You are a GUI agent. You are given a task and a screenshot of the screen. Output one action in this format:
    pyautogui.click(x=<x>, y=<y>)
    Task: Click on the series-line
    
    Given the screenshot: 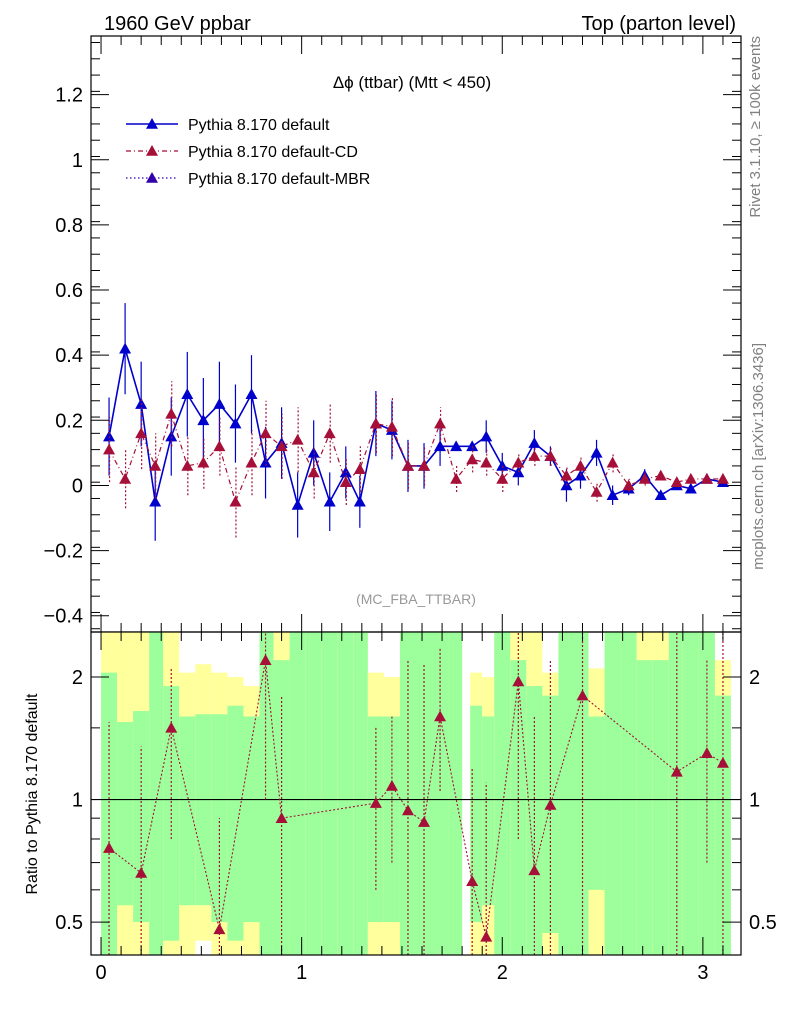 What is the action you would take?
    pyautogui.click(x=415, y=457)
    